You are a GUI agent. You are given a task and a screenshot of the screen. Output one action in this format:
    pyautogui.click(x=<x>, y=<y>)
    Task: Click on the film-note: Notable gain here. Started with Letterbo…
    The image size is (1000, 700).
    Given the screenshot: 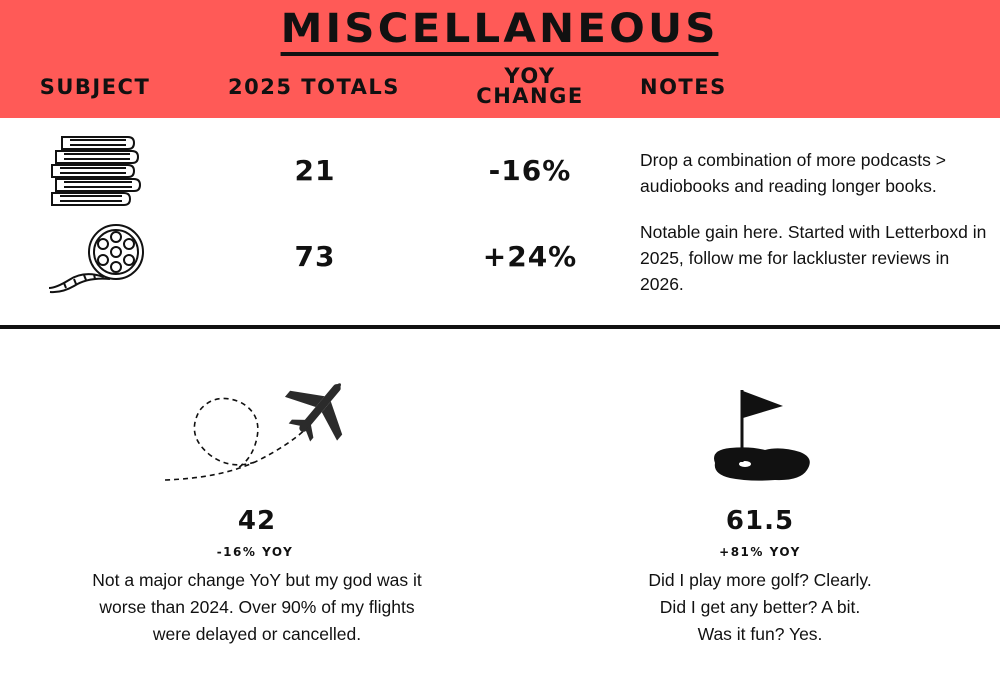 What is the action you would take?
    pyautogui.click(x=813, y=258)
    